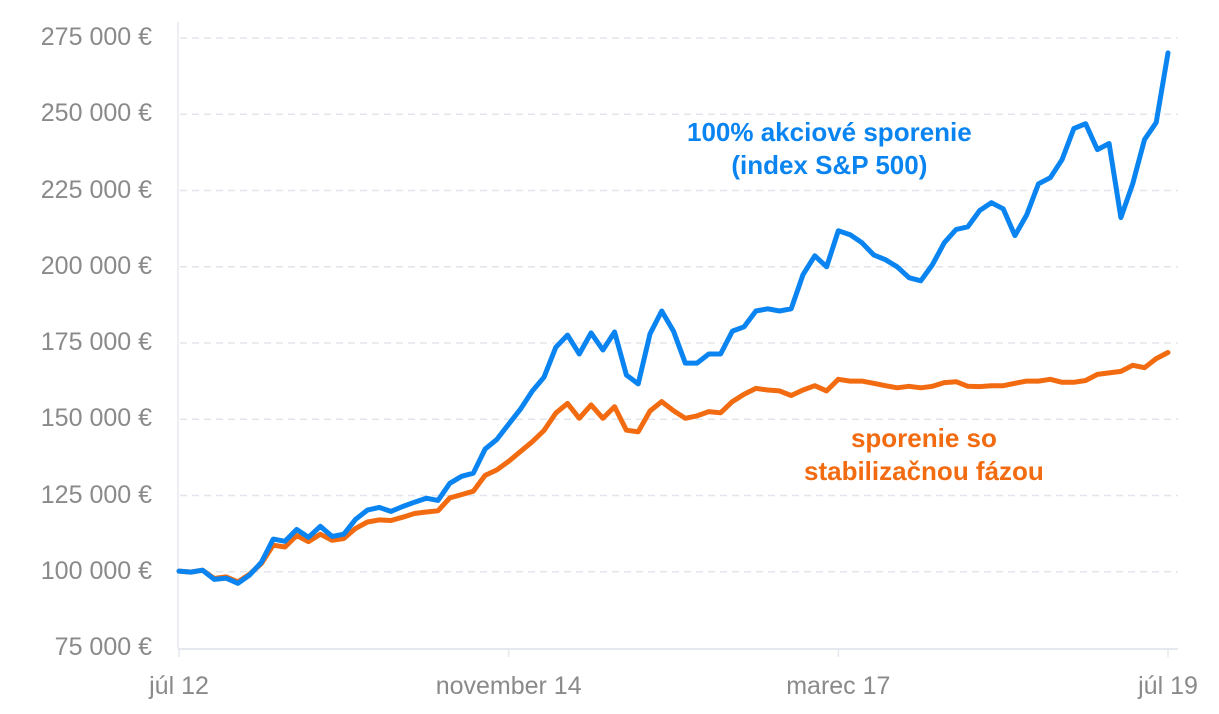 The width and height of the screenshot is (1219, 714). I want to click on x-tick-label: november 14, so click(508, 686).